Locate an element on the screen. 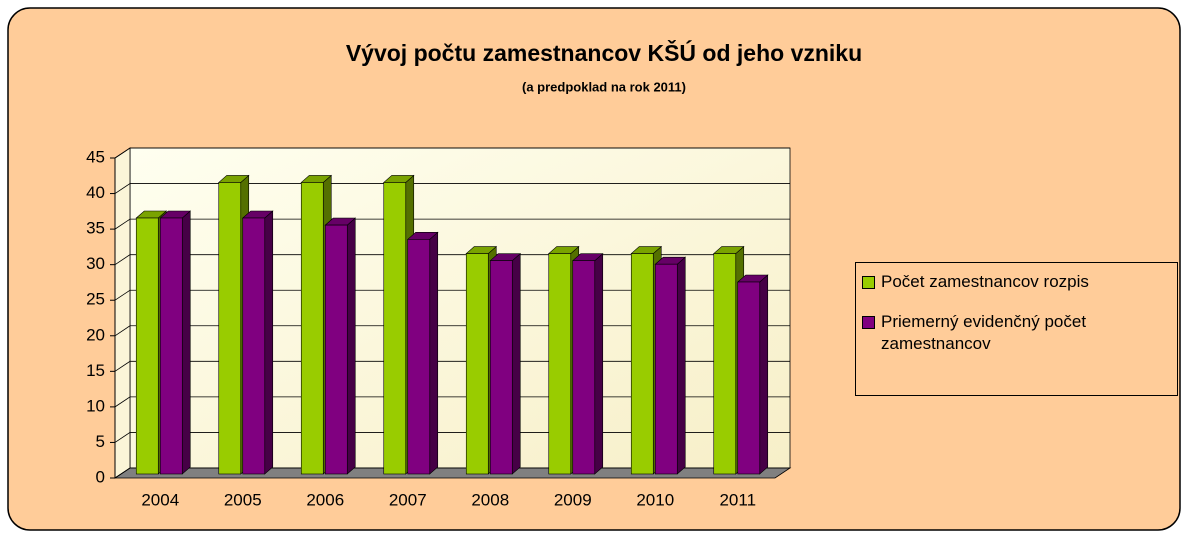 The image size is (1185, 536). y-tick-label: 10 is located at coordinates (95, 405).